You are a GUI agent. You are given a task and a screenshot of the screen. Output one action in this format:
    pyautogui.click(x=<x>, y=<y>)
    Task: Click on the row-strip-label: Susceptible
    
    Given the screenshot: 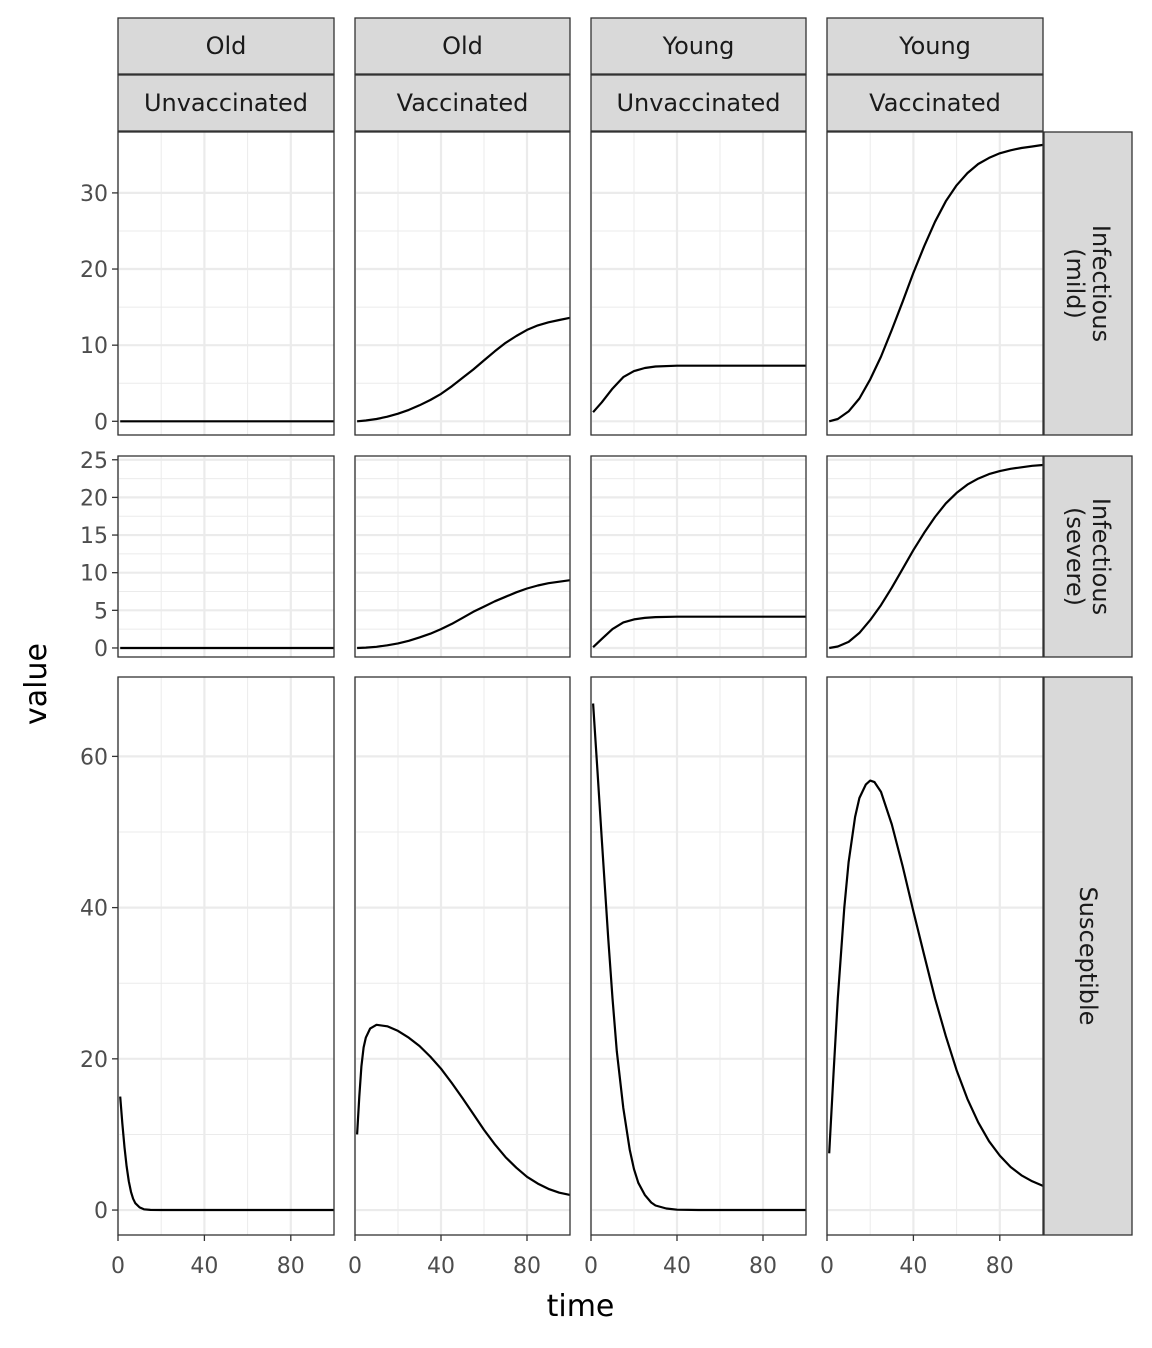 What is the action you would take?
    pyautogui.click(x=1088, y=956)
    